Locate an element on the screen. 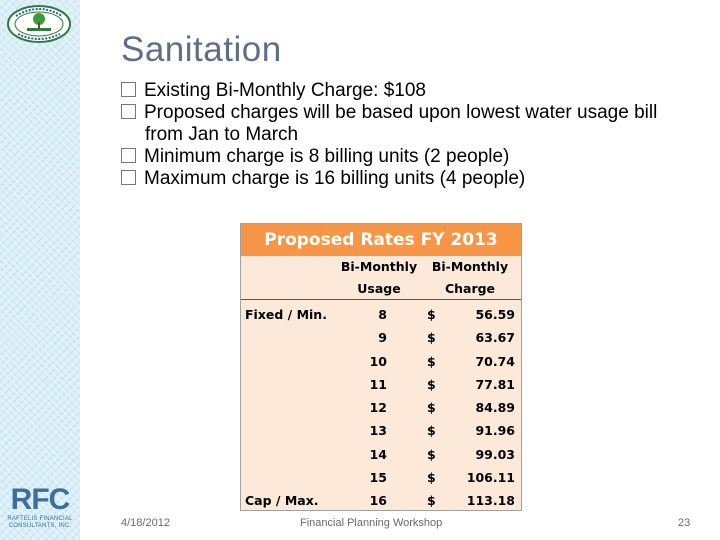  column-header-row: Bi-Monthly Bi-Monthly is located at coordinates (381, 267).